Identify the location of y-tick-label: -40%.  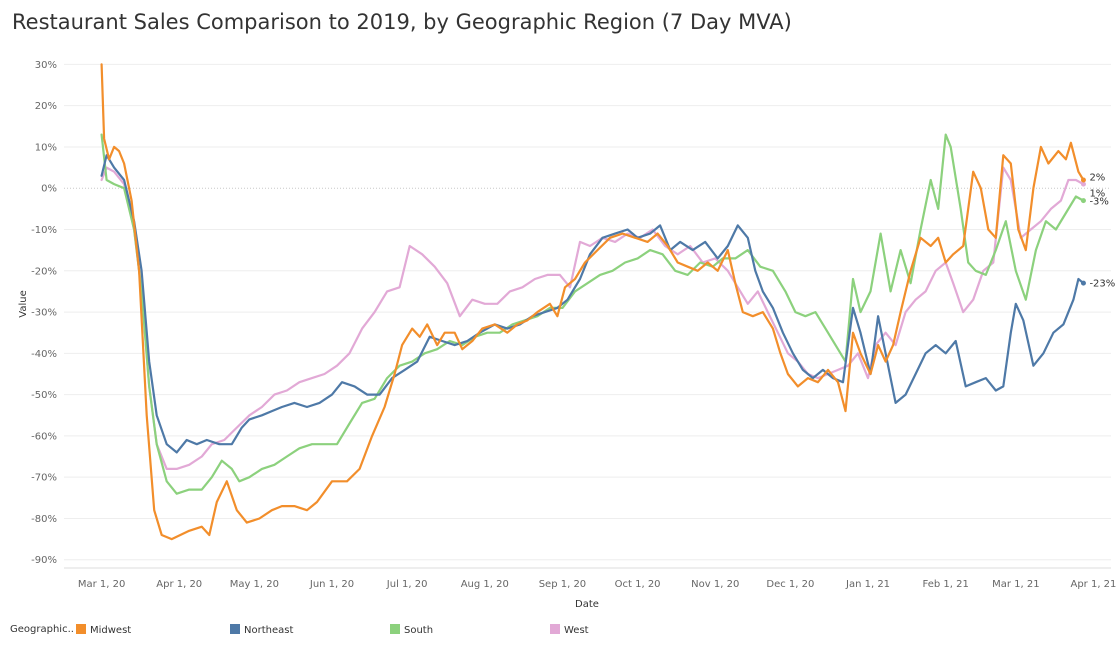
(44, 354).